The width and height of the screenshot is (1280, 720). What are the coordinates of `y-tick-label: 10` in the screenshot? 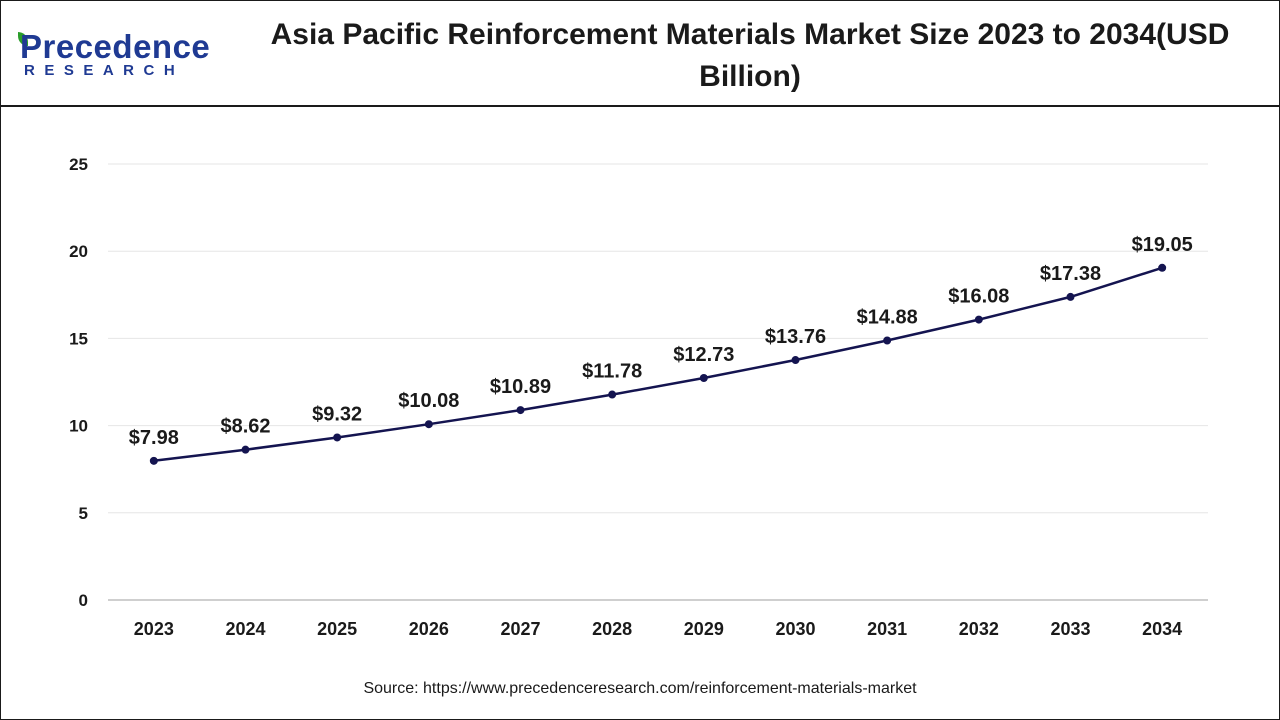 It's located at (78, 426).